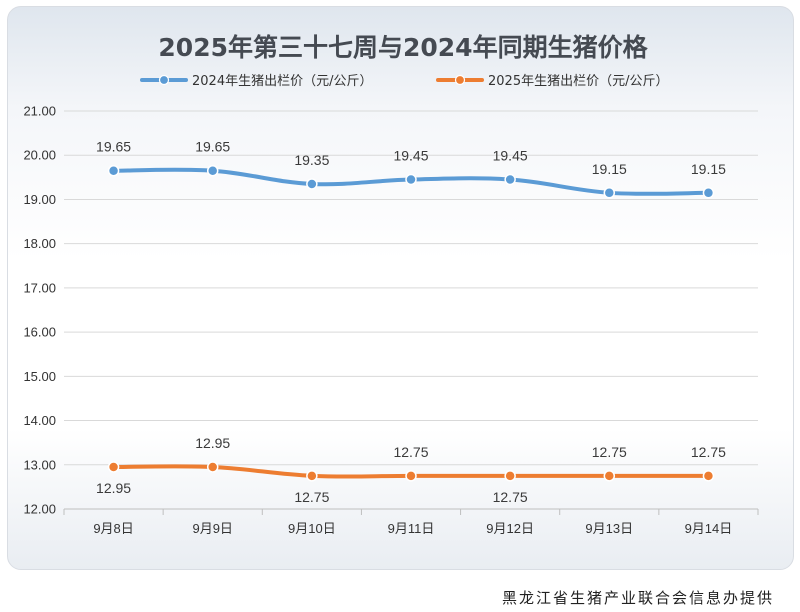  I want to click on x-axis: 9月8日 9月9日 9月10日 9月11日 9月12日 9月13日 9月14日, so click(411, 522).